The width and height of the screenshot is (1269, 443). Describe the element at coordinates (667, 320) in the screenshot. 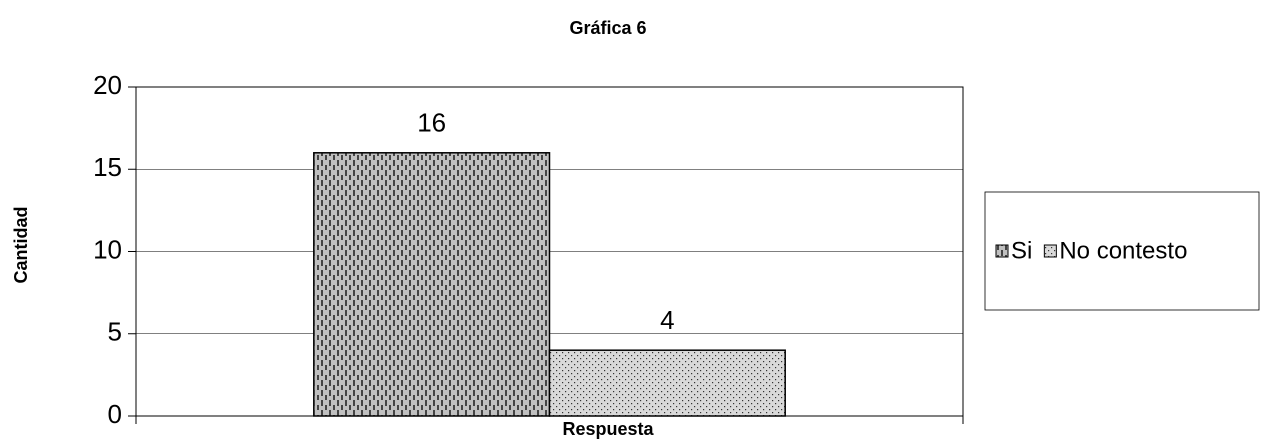

I see `data-label: 4` at that location.